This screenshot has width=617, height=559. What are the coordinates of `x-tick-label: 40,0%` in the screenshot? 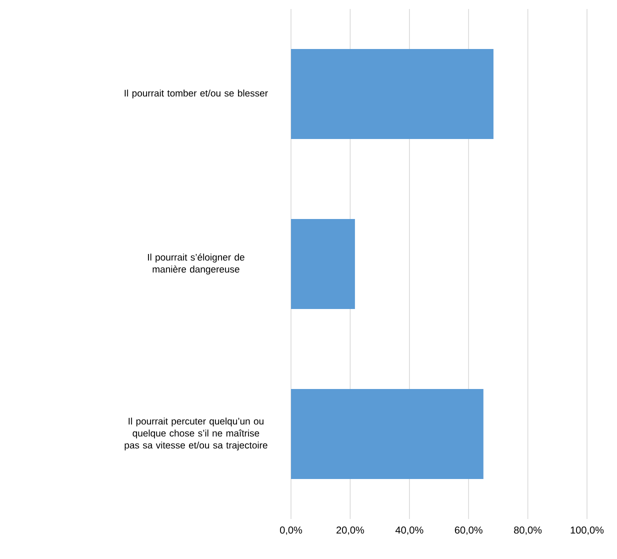 It's located at (409, 530).